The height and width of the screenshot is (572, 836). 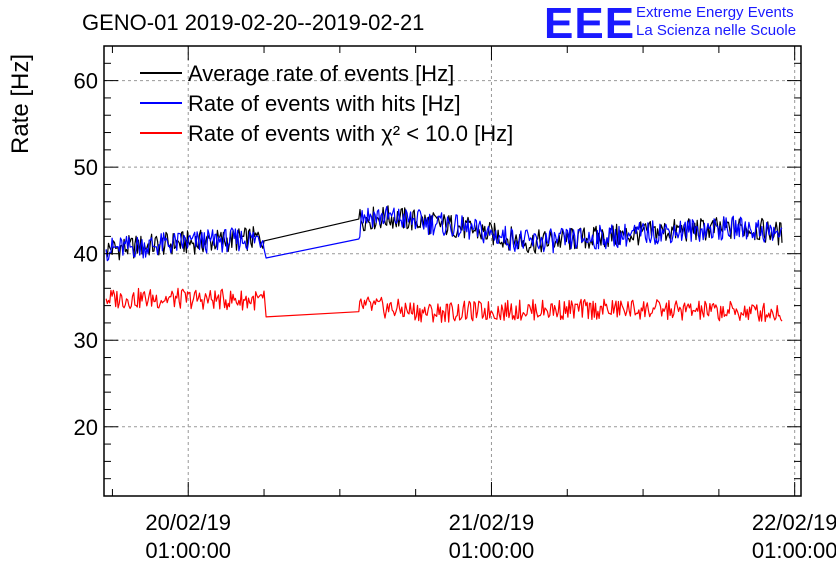 What do you see at coordinates (715, 12) in the screenshot?
I see `logo-line-1: Extreme Energy Events` at bounding box center [715, 12].